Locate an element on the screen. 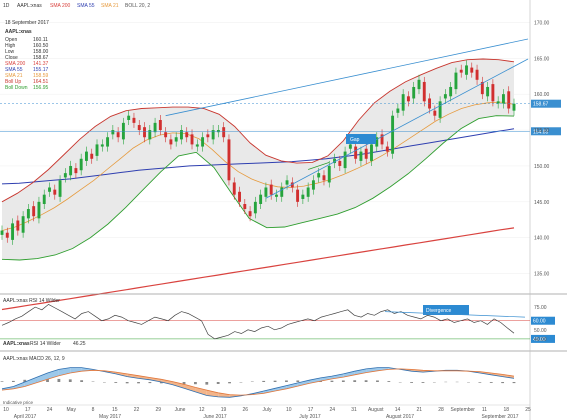 The height and width of the screenshot is (420, 567). indicator-legend-item: SMA 21 is located at coordinates (110, 6).